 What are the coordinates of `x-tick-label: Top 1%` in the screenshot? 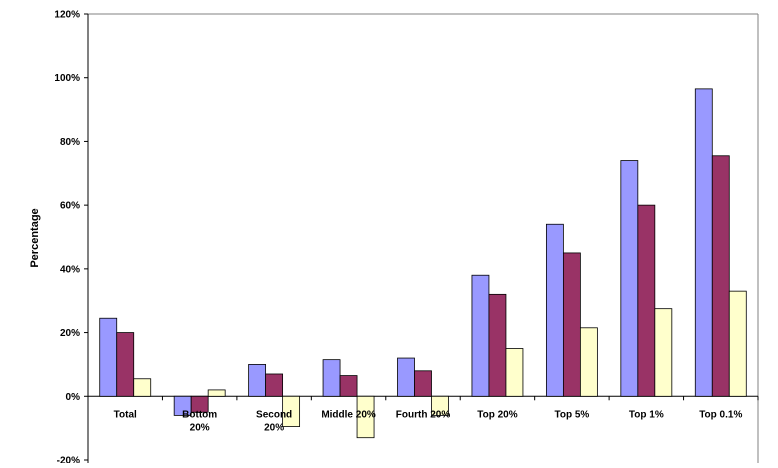 It's located at (646, 414).